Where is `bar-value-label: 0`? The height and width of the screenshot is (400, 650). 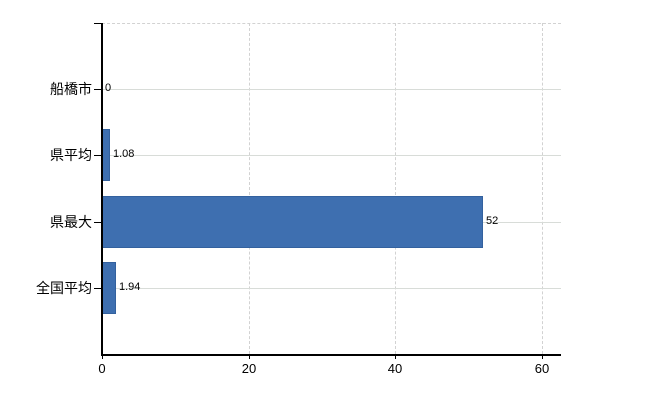 bar-value-label: 0 is located at coordinates (108, 88).